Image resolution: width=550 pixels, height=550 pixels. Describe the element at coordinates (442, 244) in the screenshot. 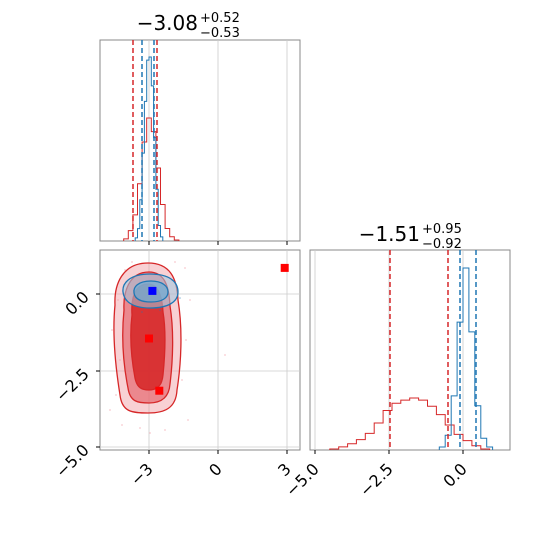

I see `top-right-title-minus: −0.92` at that location.